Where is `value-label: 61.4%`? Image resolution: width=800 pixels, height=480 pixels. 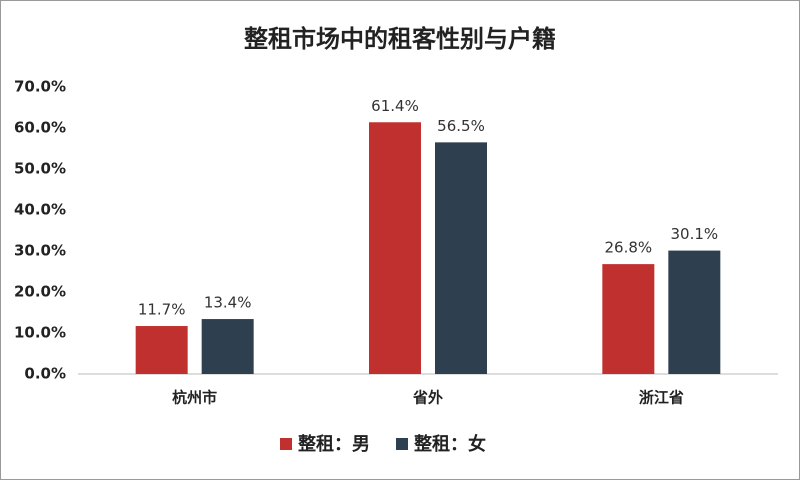
value-label: 61.4% is located at coordinates (395, 106).